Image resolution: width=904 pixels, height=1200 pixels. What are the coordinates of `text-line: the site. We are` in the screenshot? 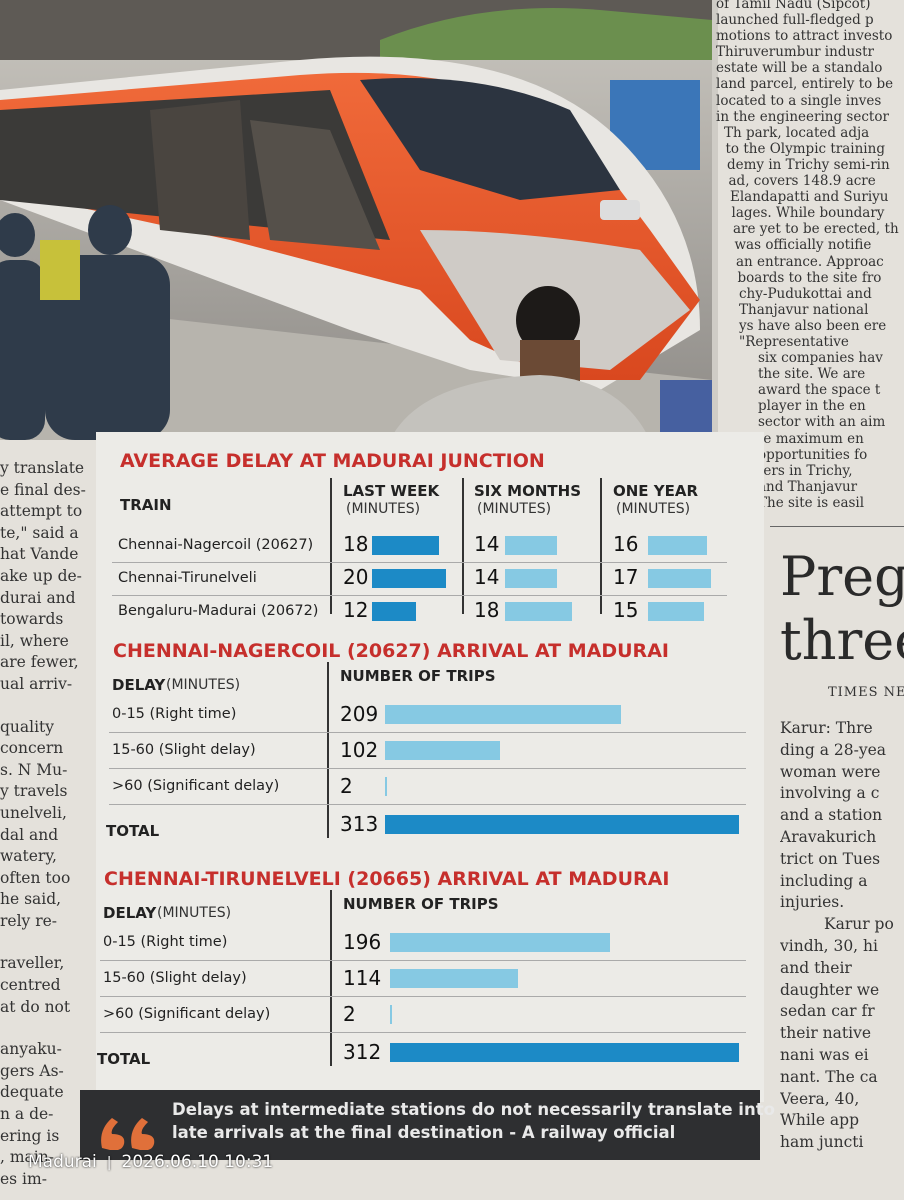 It's located at (812, 374).